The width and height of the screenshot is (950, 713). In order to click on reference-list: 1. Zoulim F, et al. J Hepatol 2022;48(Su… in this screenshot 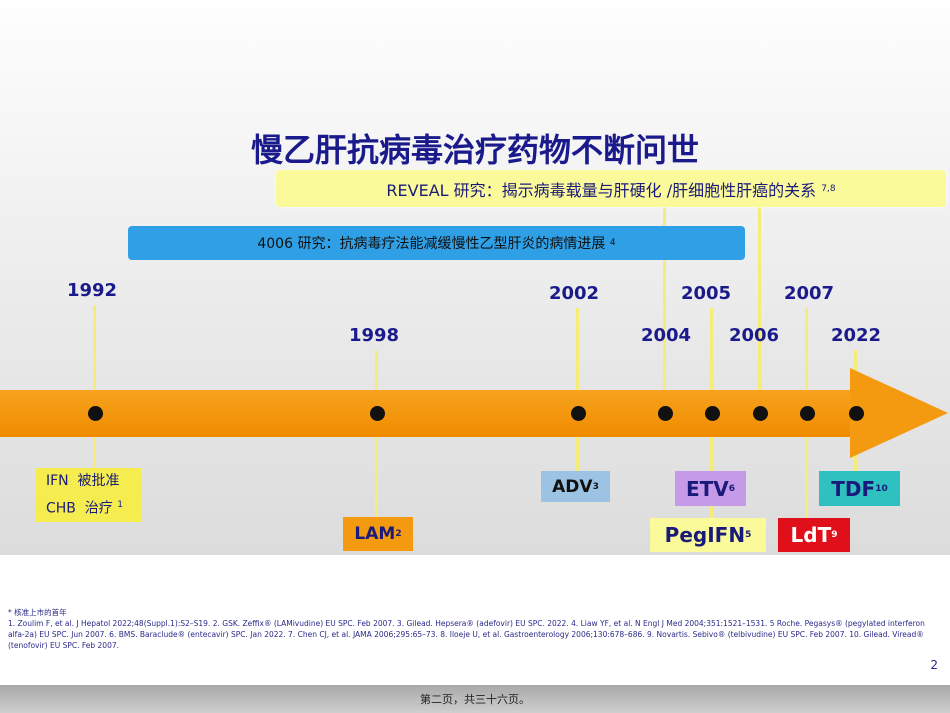, I will do `click(466, 634)`.